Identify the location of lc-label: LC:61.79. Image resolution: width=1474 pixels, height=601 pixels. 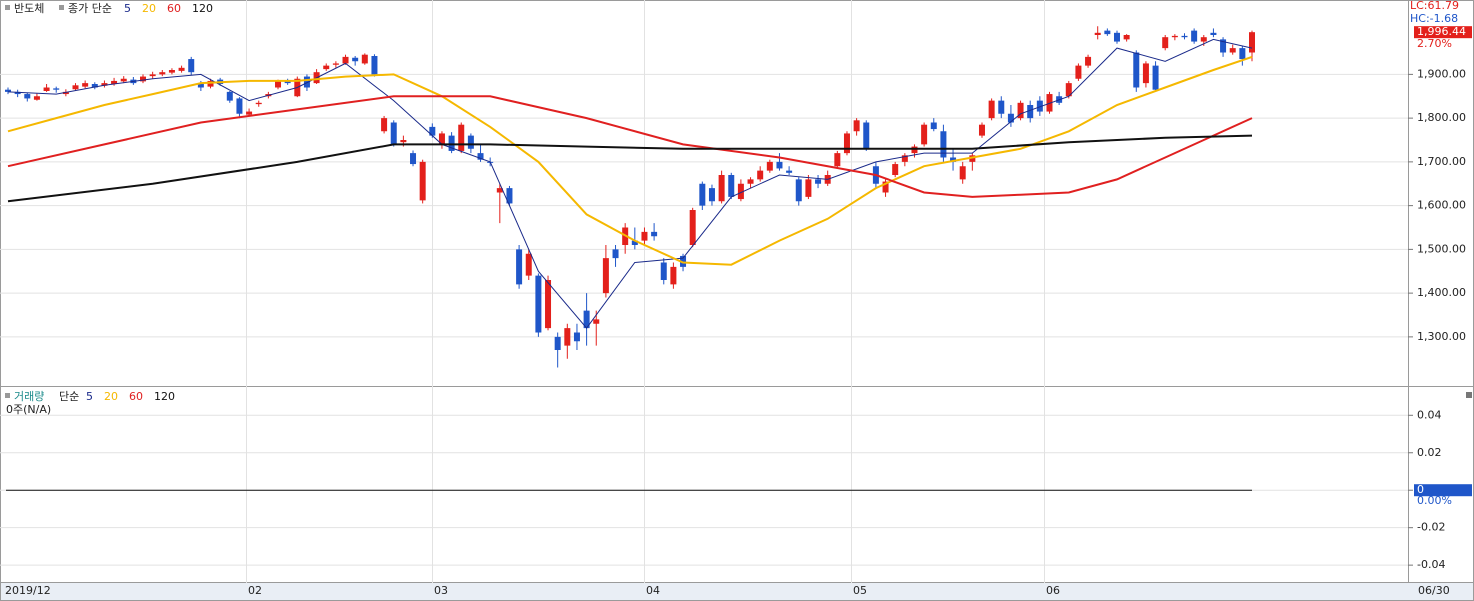
(1434, 6).